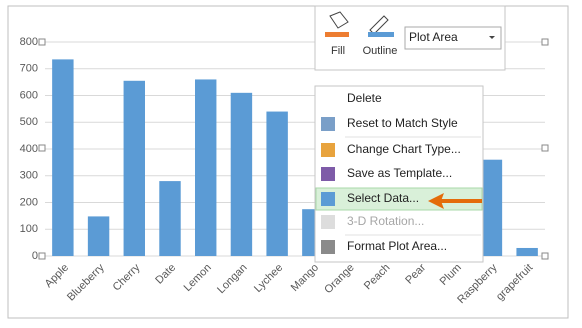 This screenshot has height=328, width=582. Describe the element at coordinates (29, 149) in the screenshot. I see `y-tick-label: 400` at that location.